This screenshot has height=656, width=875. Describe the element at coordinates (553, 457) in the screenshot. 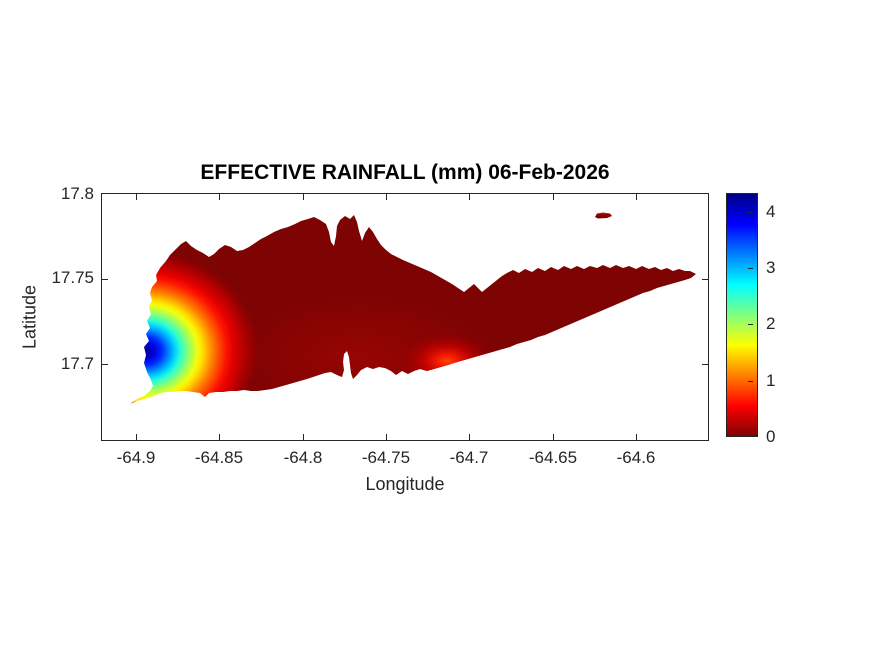

I see `x-tick-label: -64.65` at that location.